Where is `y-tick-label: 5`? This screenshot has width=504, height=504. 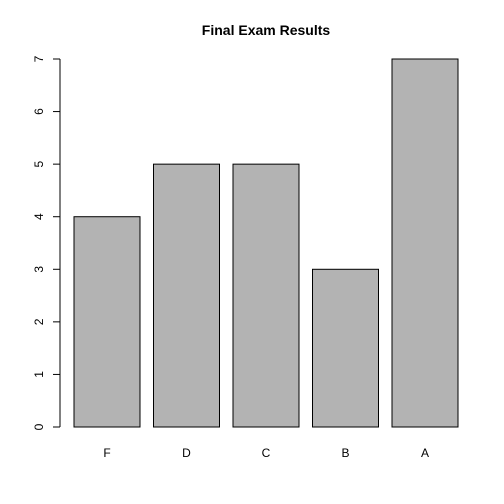 y-tick-label: 5 is located at coordinates (39, 163).